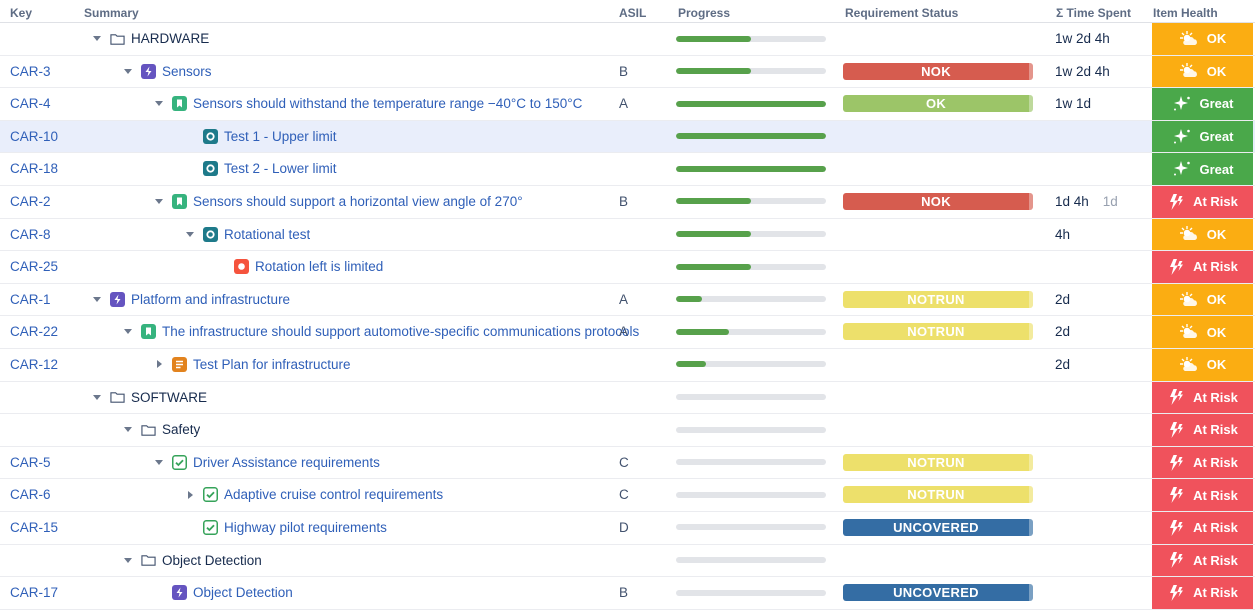 This screenshot has width=1255, height=610. I want to click on issue-key: CAR-3, so click(30, 71).